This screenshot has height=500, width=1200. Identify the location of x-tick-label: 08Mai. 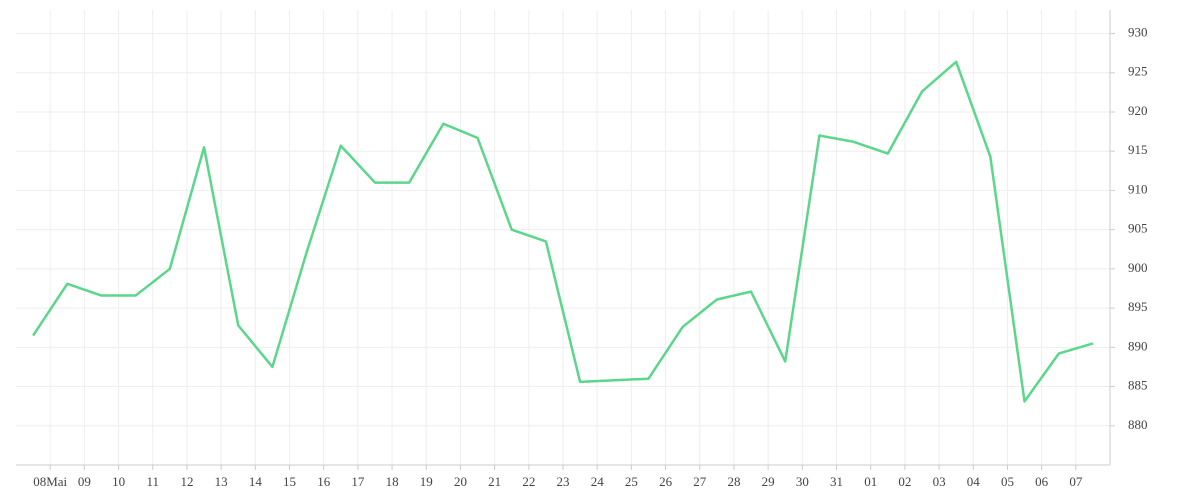
(50, 481).